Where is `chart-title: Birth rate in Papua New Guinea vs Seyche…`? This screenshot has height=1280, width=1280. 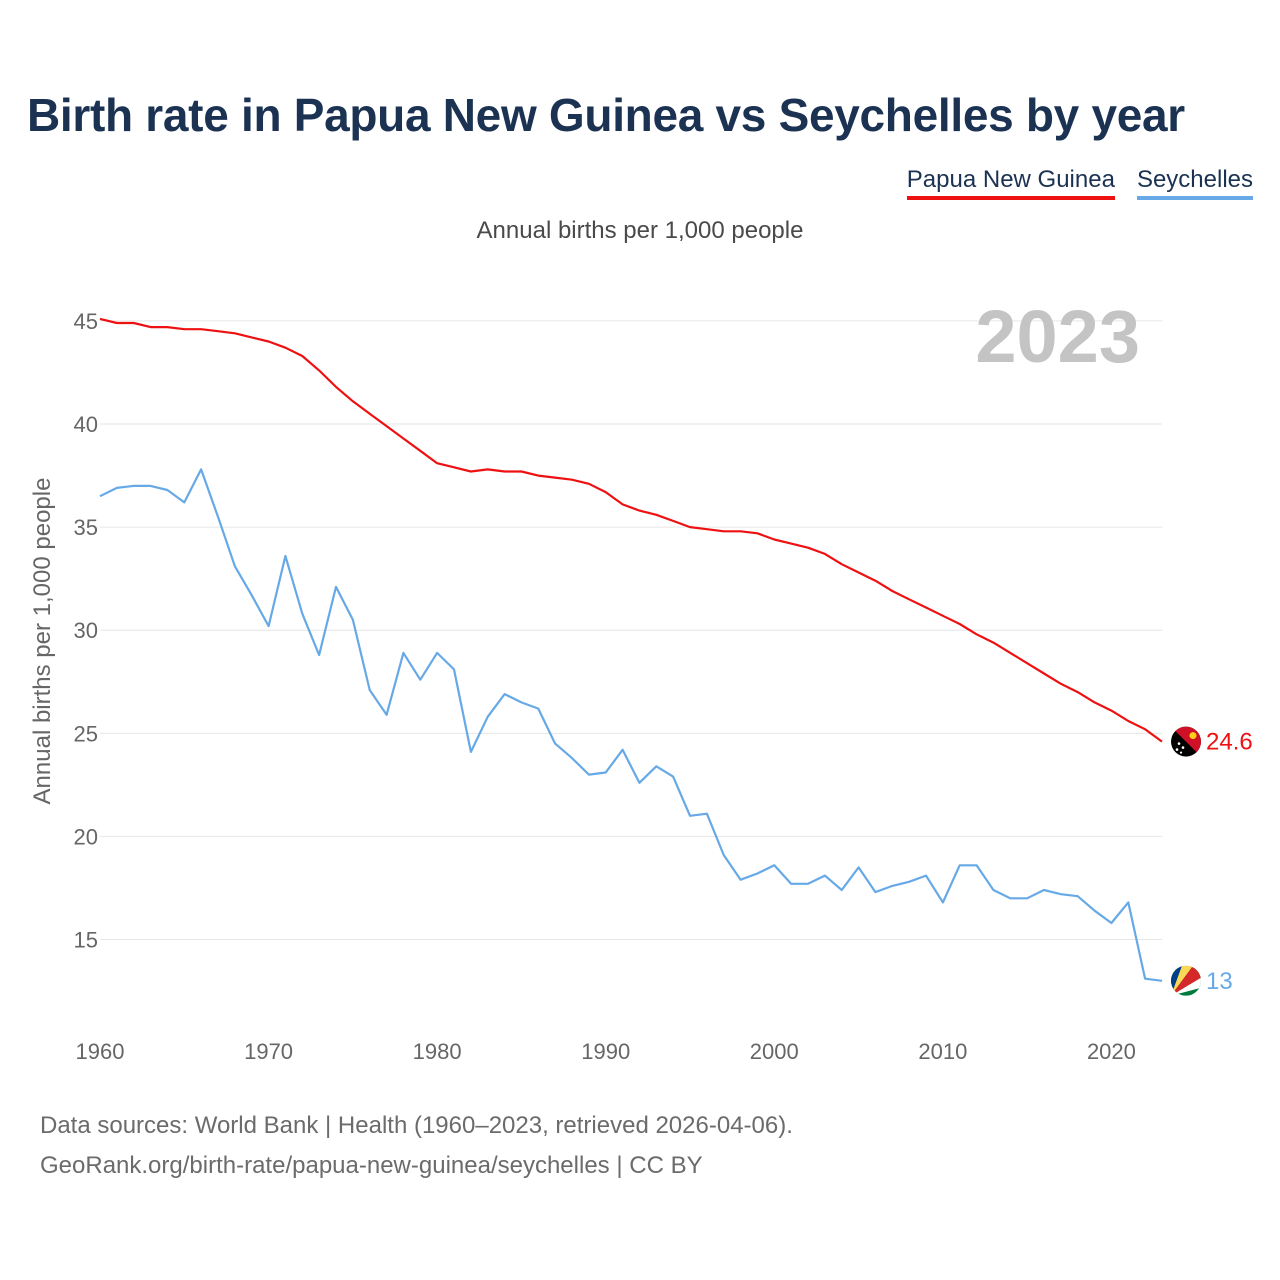 chart-title: Birth rate in Papua New Guinea vs Seyche… is located at coordinates (606, 115).